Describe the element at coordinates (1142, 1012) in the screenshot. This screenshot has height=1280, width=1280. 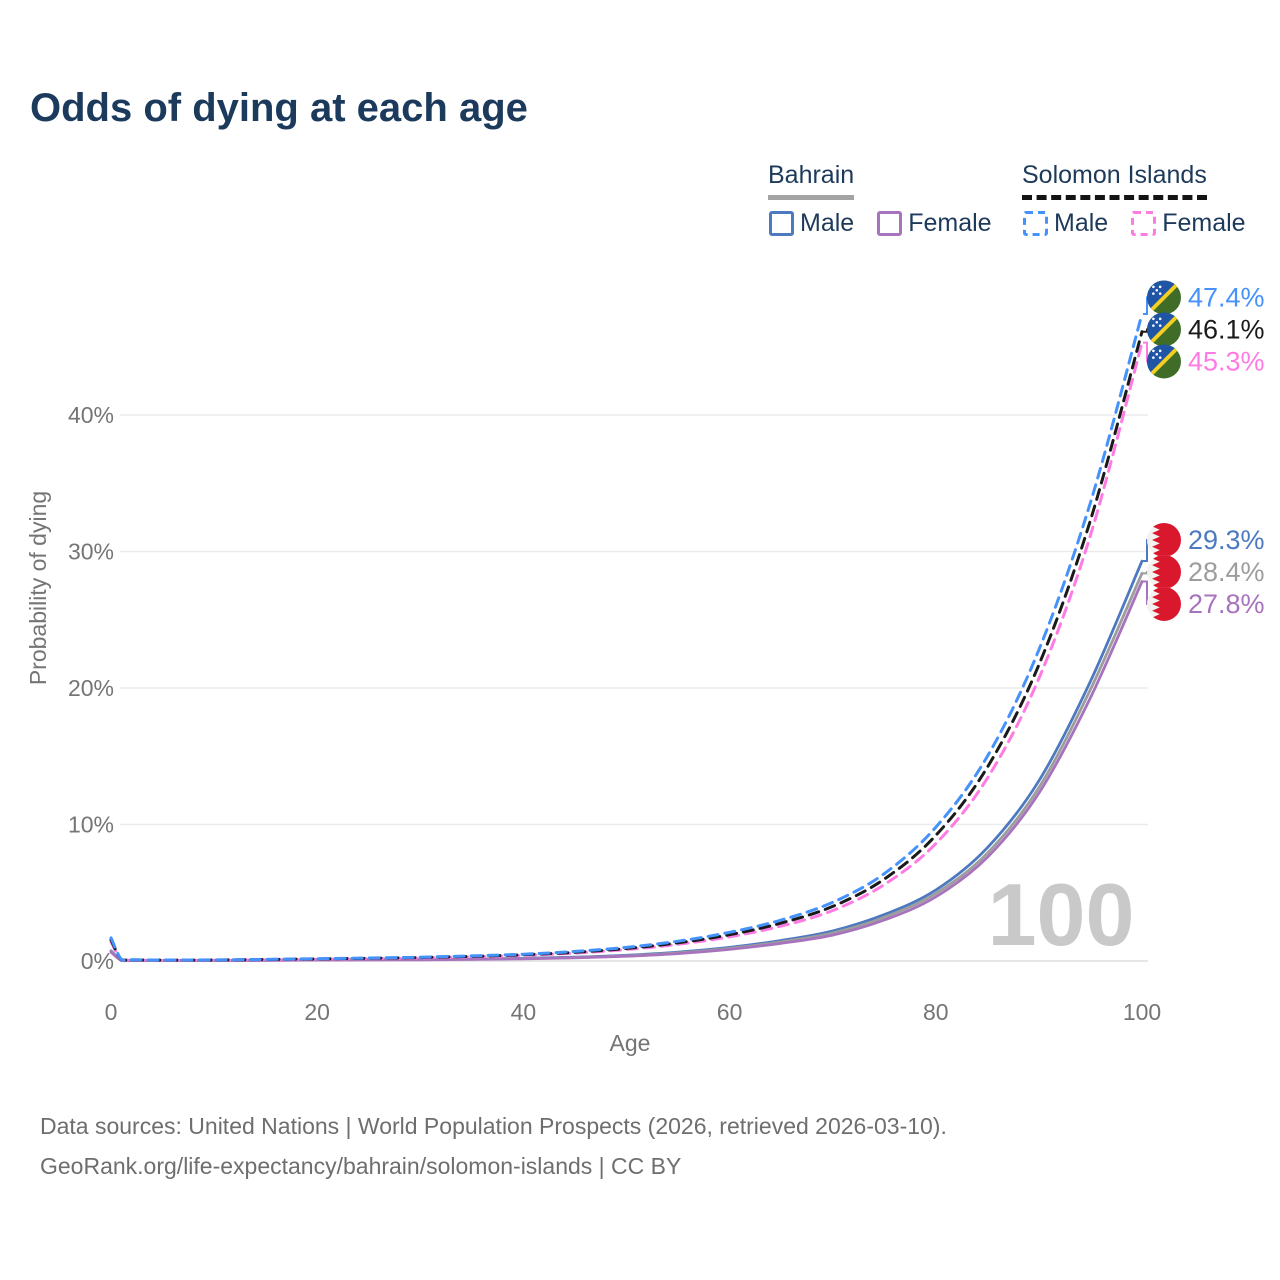
I see `x-tick-label: 100` at that location.